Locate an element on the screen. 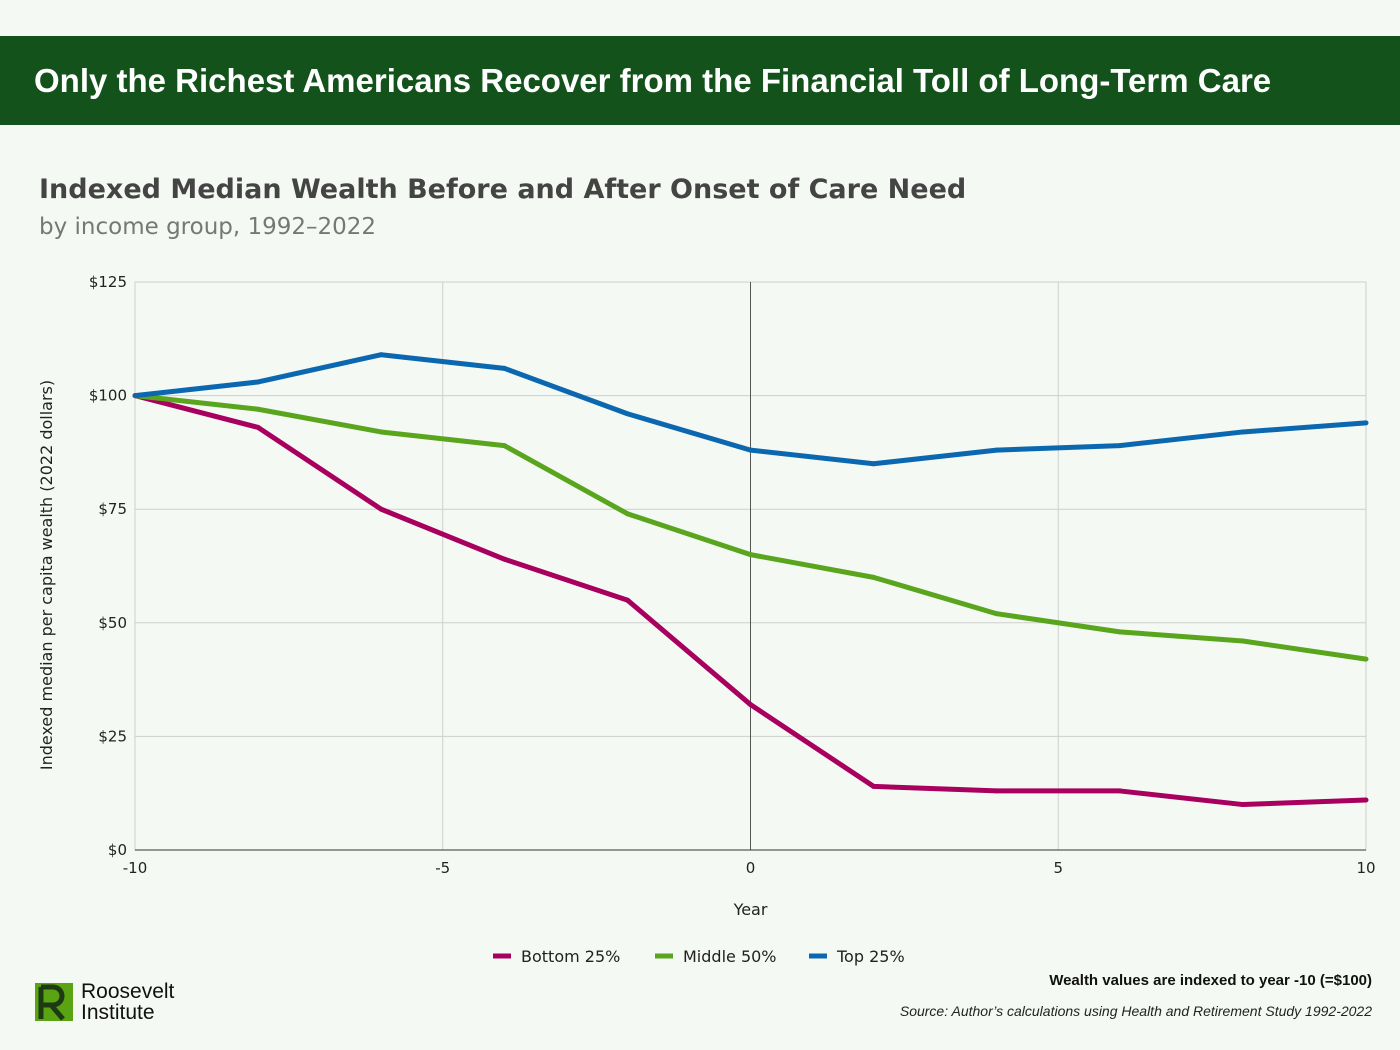 The image size is (1400, 1050). legend-label: Bottom 25% is located at coordinates (570, 956).